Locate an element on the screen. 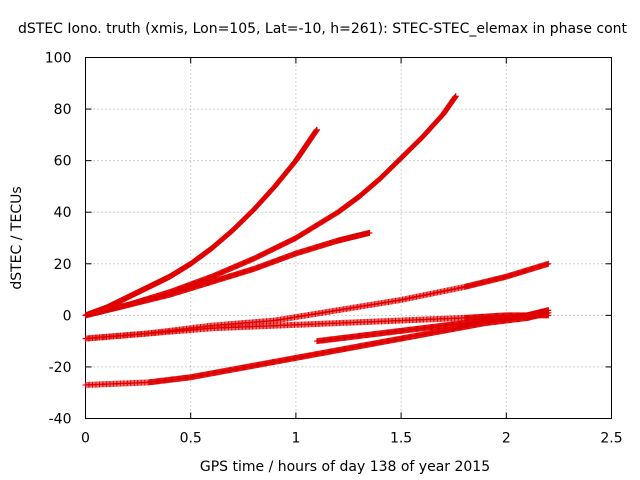 The width and height of the screenshot is (640, 480). x-tick-label: 0.5 is located at coordinates (191, 439).